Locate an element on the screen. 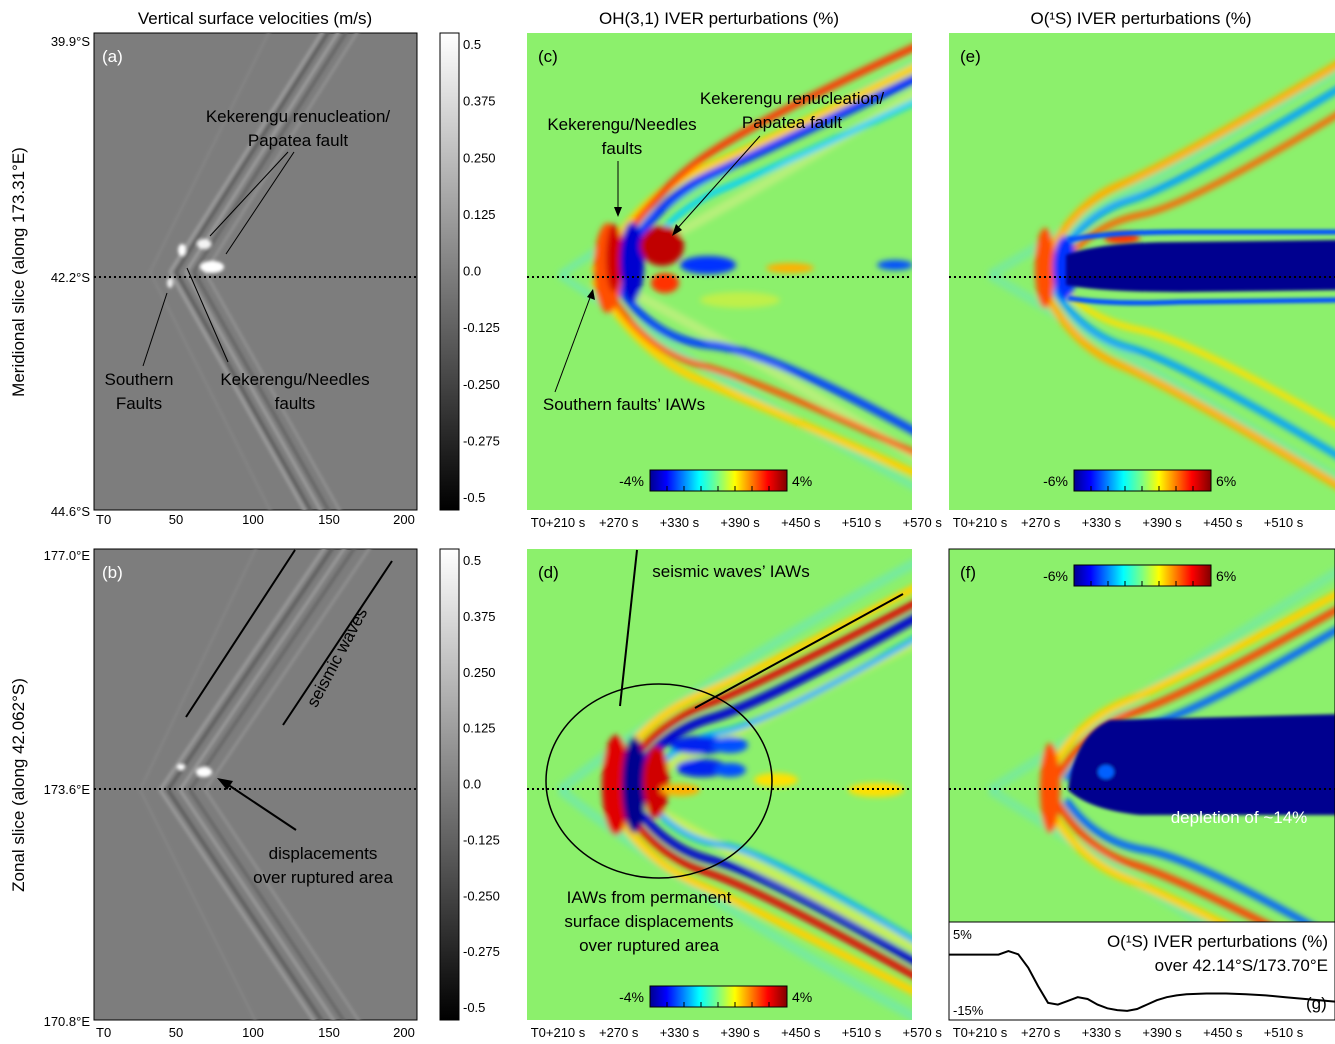 This screenshot has width=1335, height=1044. panel-a-x-tick: T0 is located at coordinates (103, 519).